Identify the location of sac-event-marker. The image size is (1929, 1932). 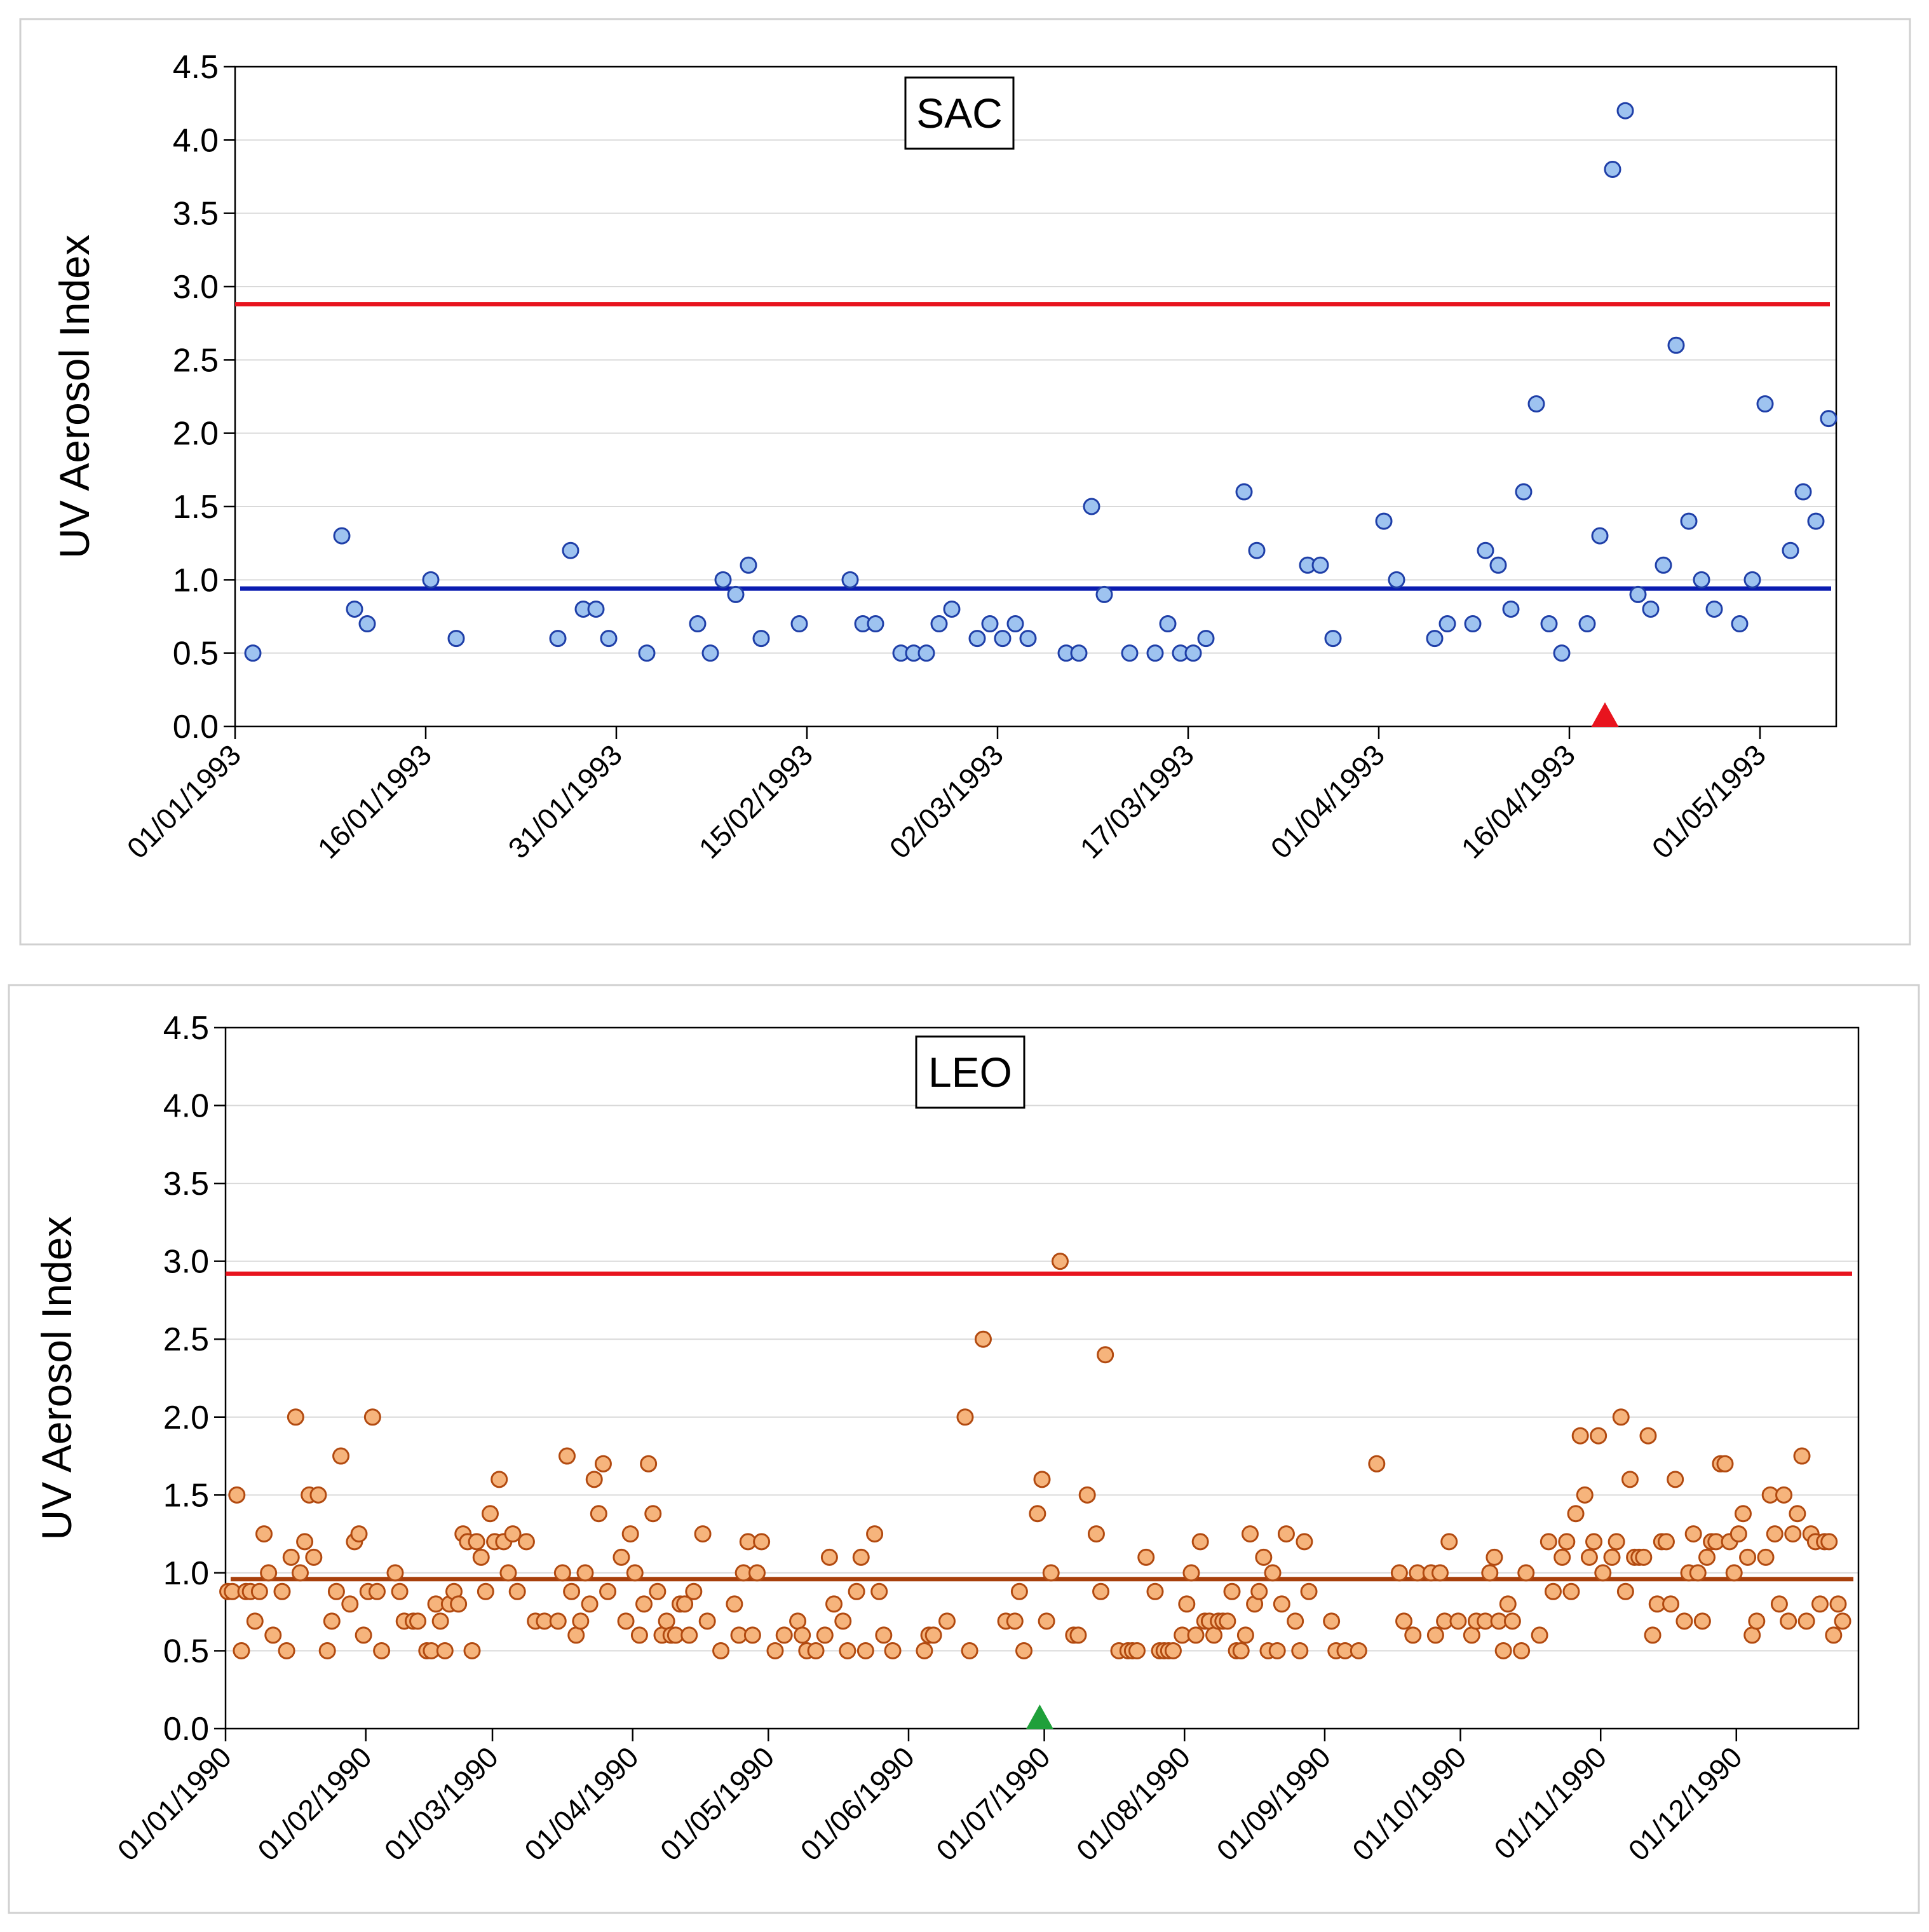
(1605, 714).